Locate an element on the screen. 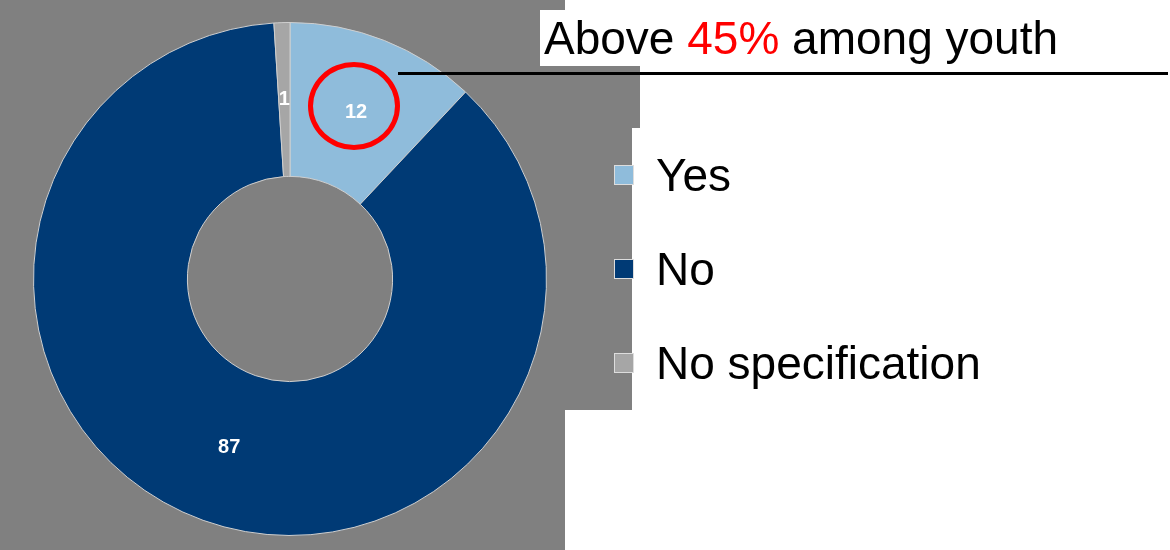  legend-label: No is located at coordinates (685, 269).